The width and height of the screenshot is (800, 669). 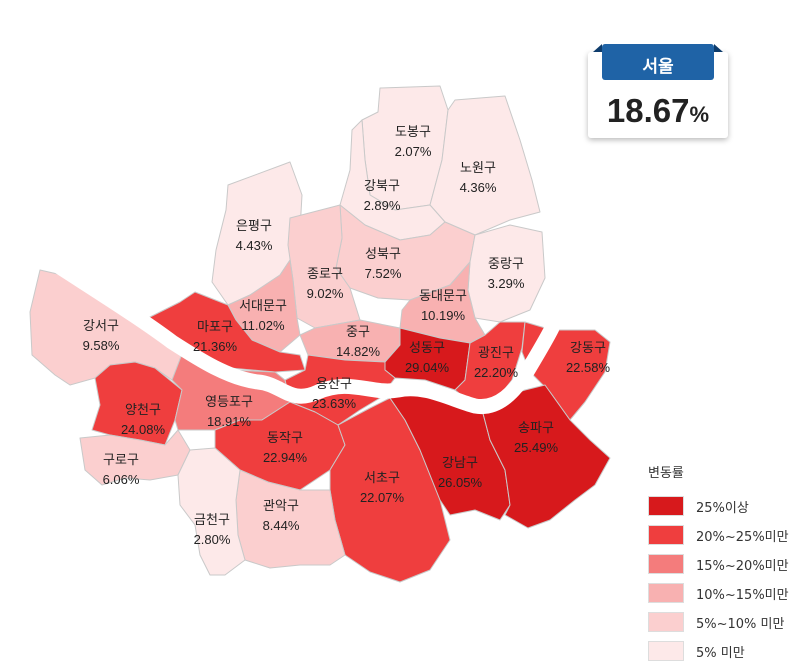 I want to click on district-value-mapo: 21.36%, so click(x=215, y=346).